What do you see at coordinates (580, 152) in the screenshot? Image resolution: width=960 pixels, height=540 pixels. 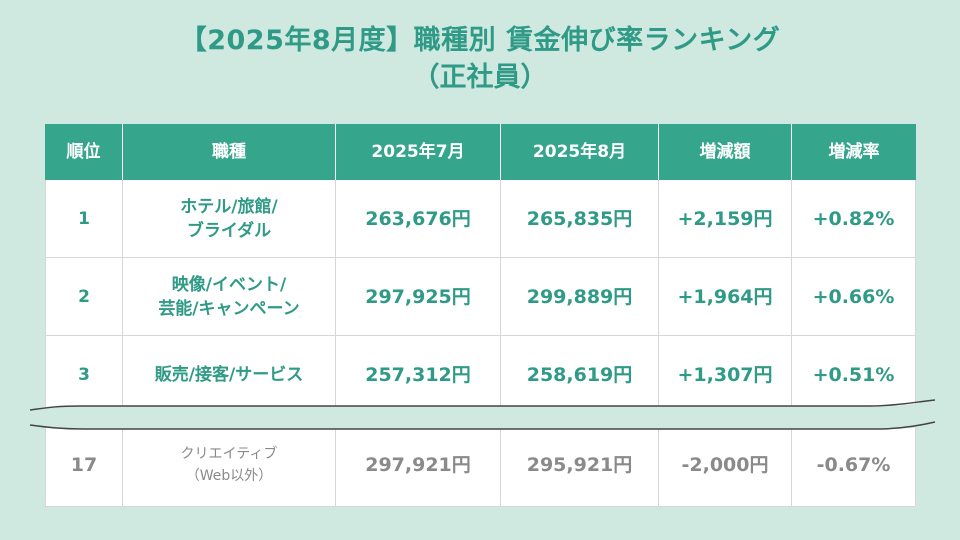 I see `header-august: 2025年8月` at bounding box center [580, 152].